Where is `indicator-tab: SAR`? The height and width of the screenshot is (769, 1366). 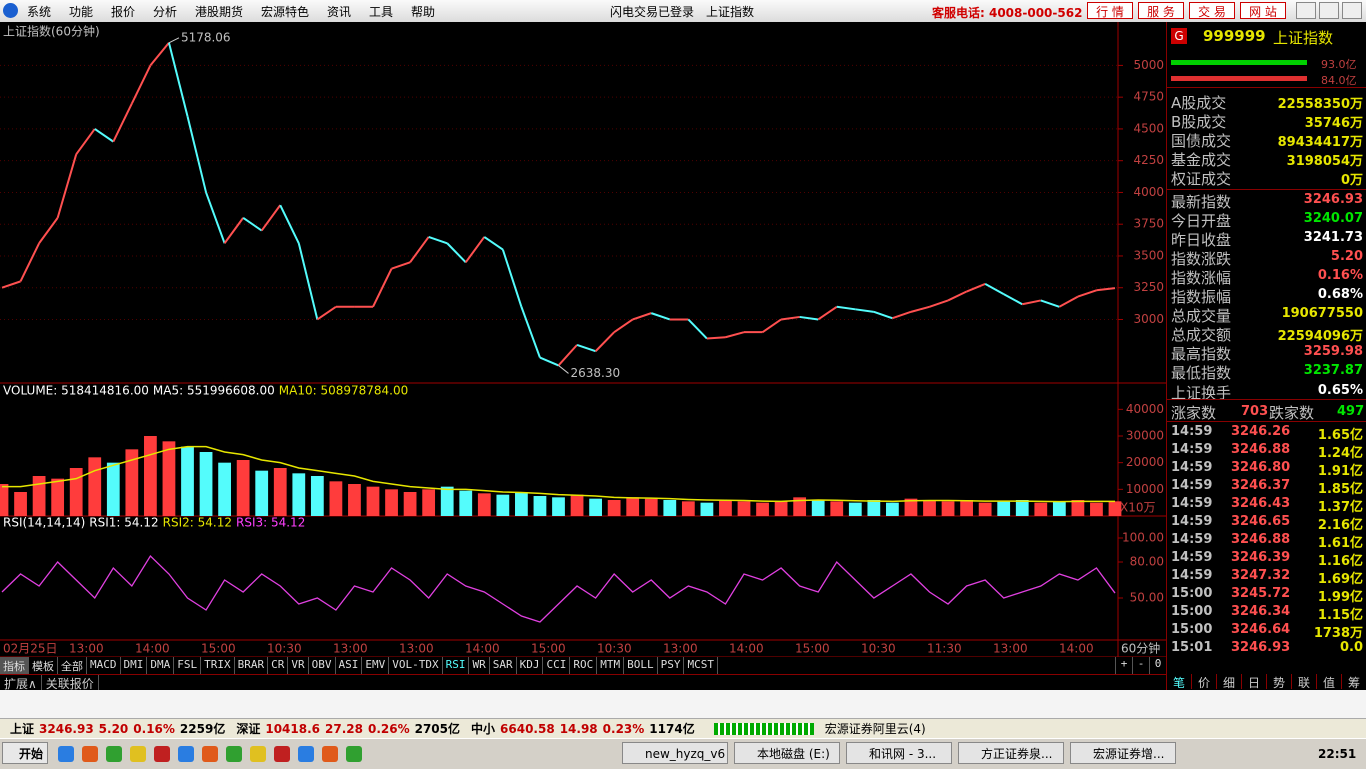
indicator-tab: SAR is located at coordinates (503, 665).